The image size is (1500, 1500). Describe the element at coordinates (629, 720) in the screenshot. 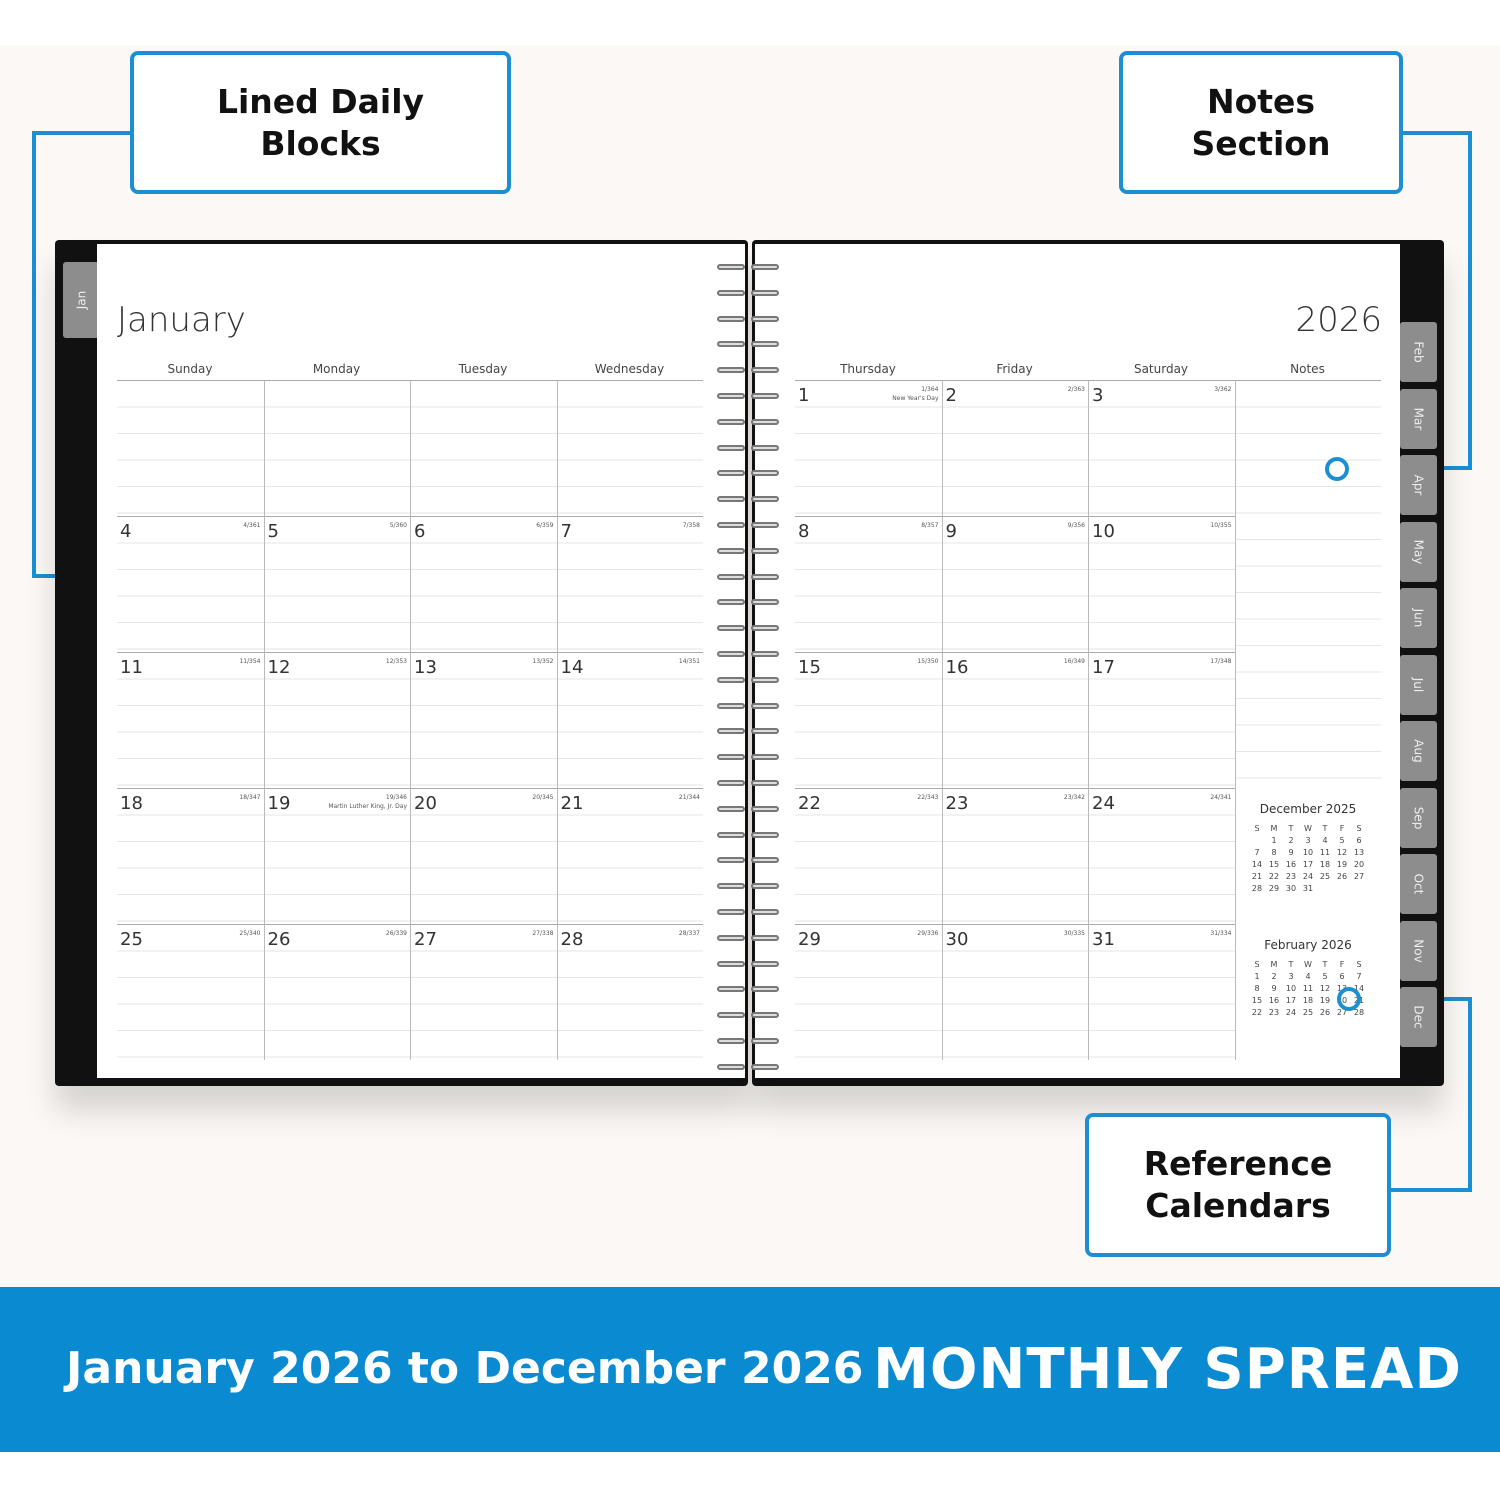

I see `day-block: 14 14/351` at that location.